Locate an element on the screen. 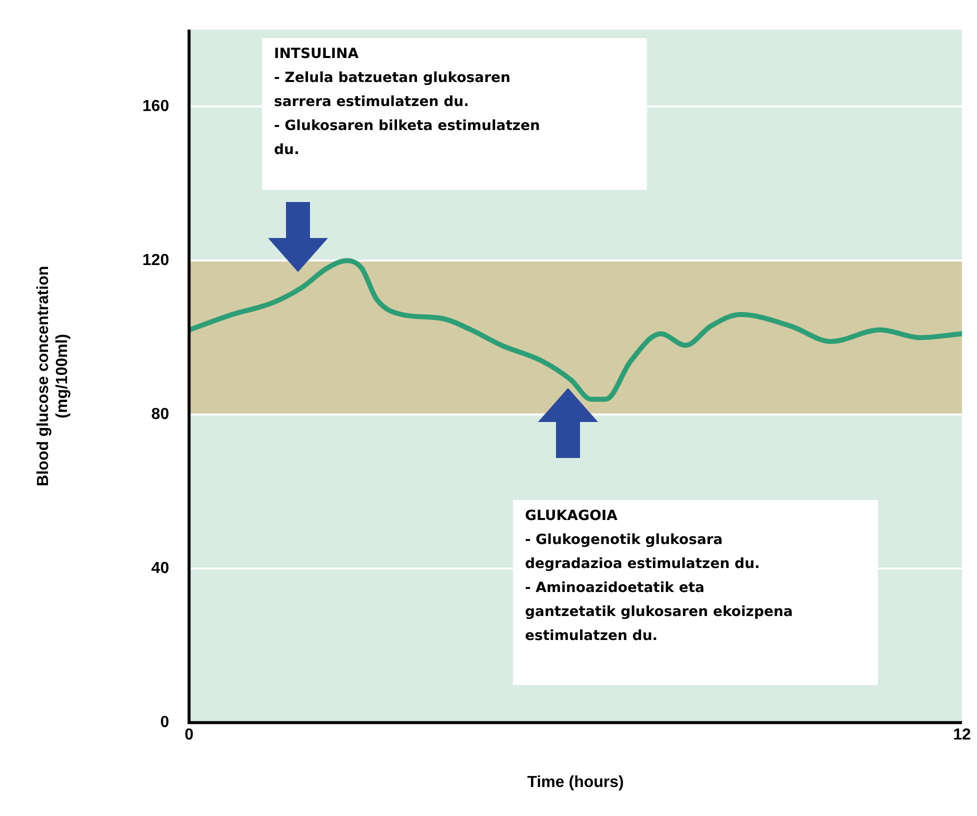 The image size is (977, 816). x-tick-label: 12 is located at coordinates (962, 735).